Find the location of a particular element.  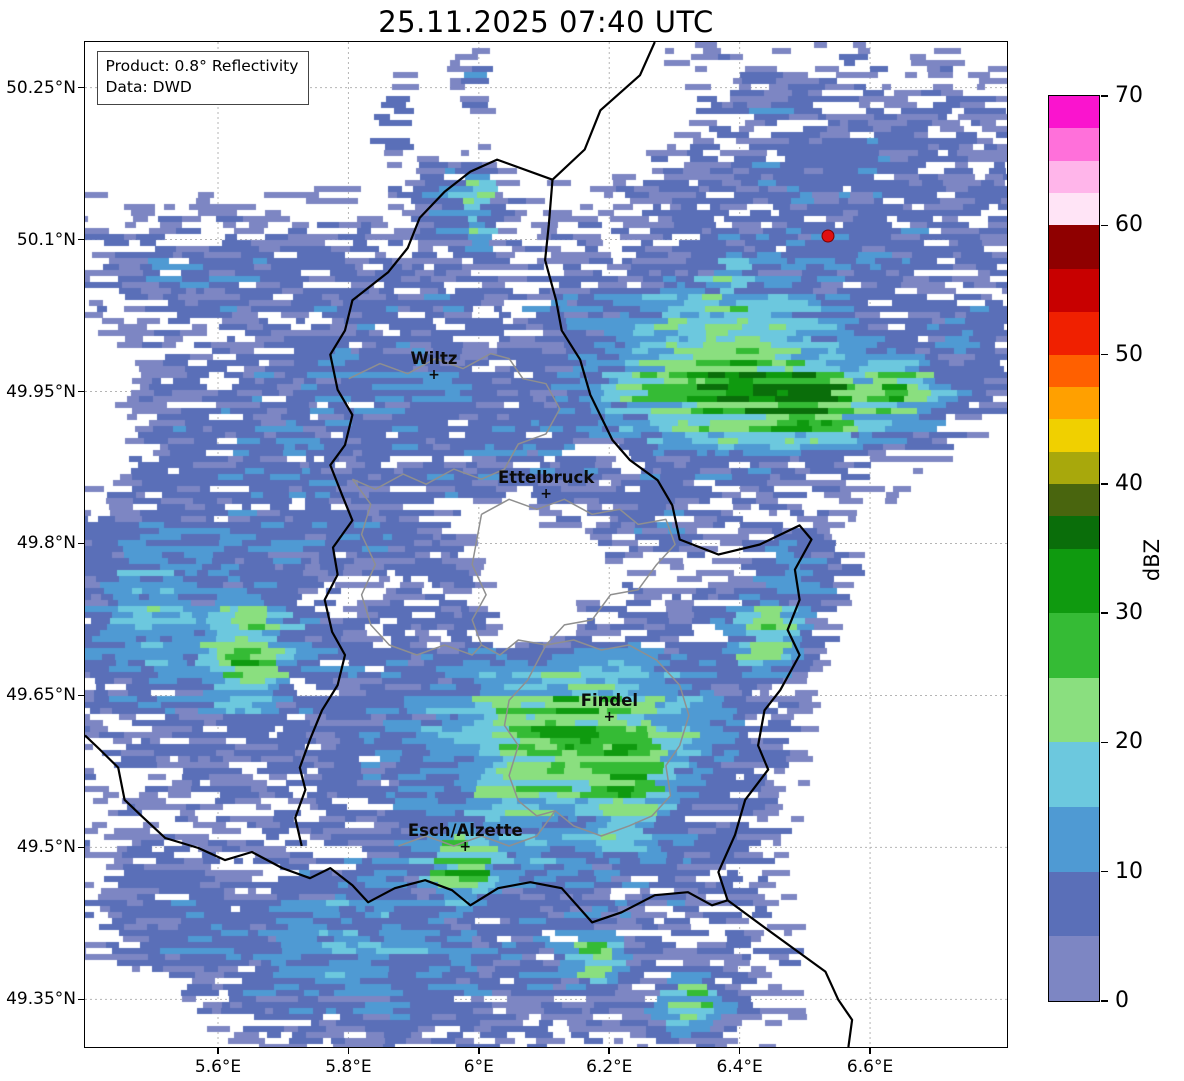

colorbar-axis-label: dBZ is located at coordinates (1152, 560).